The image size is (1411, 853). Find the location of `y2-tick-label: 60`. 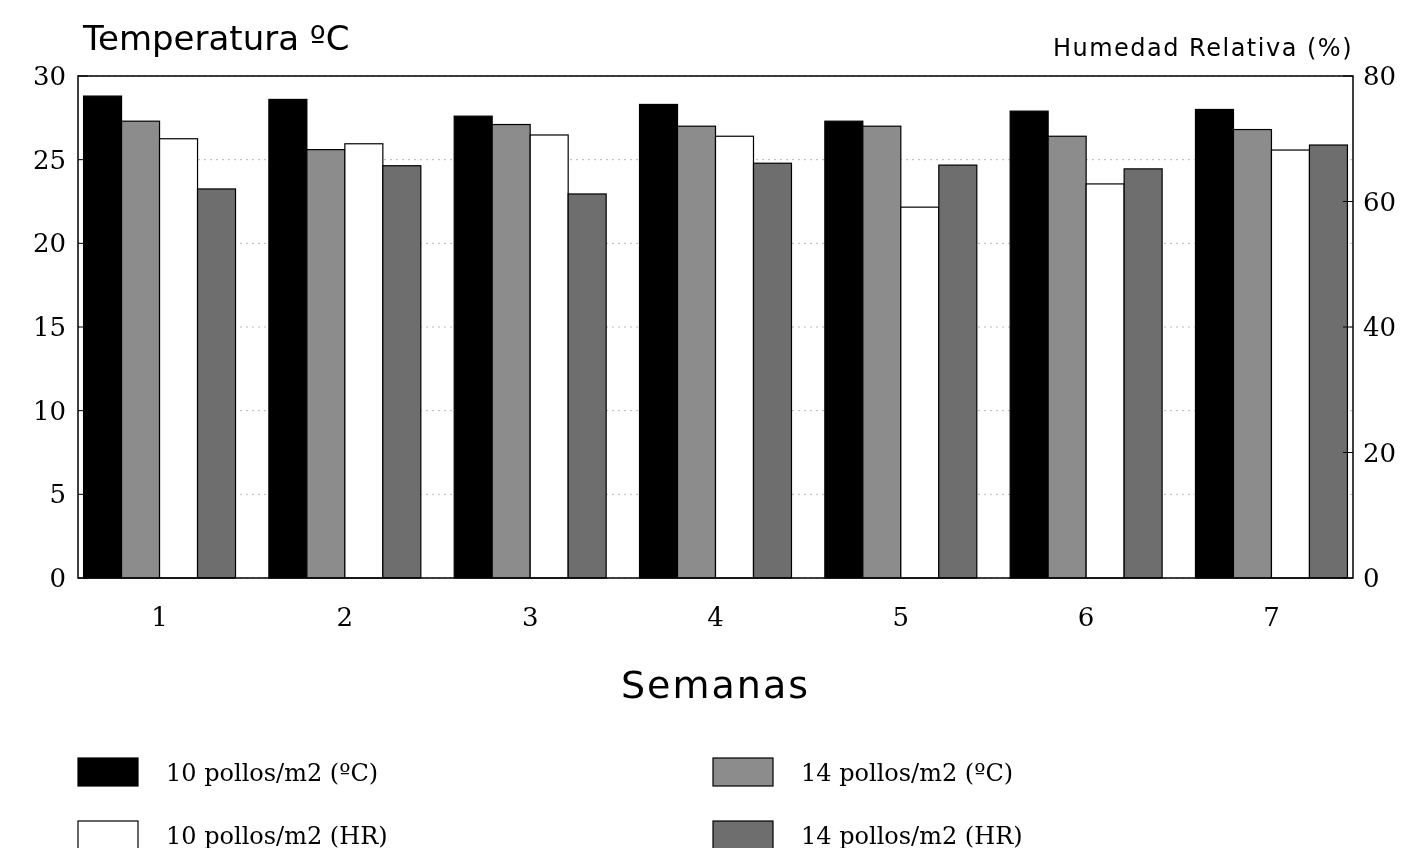

y2-tick-label: 60 is located at coordinates (1380, 201).